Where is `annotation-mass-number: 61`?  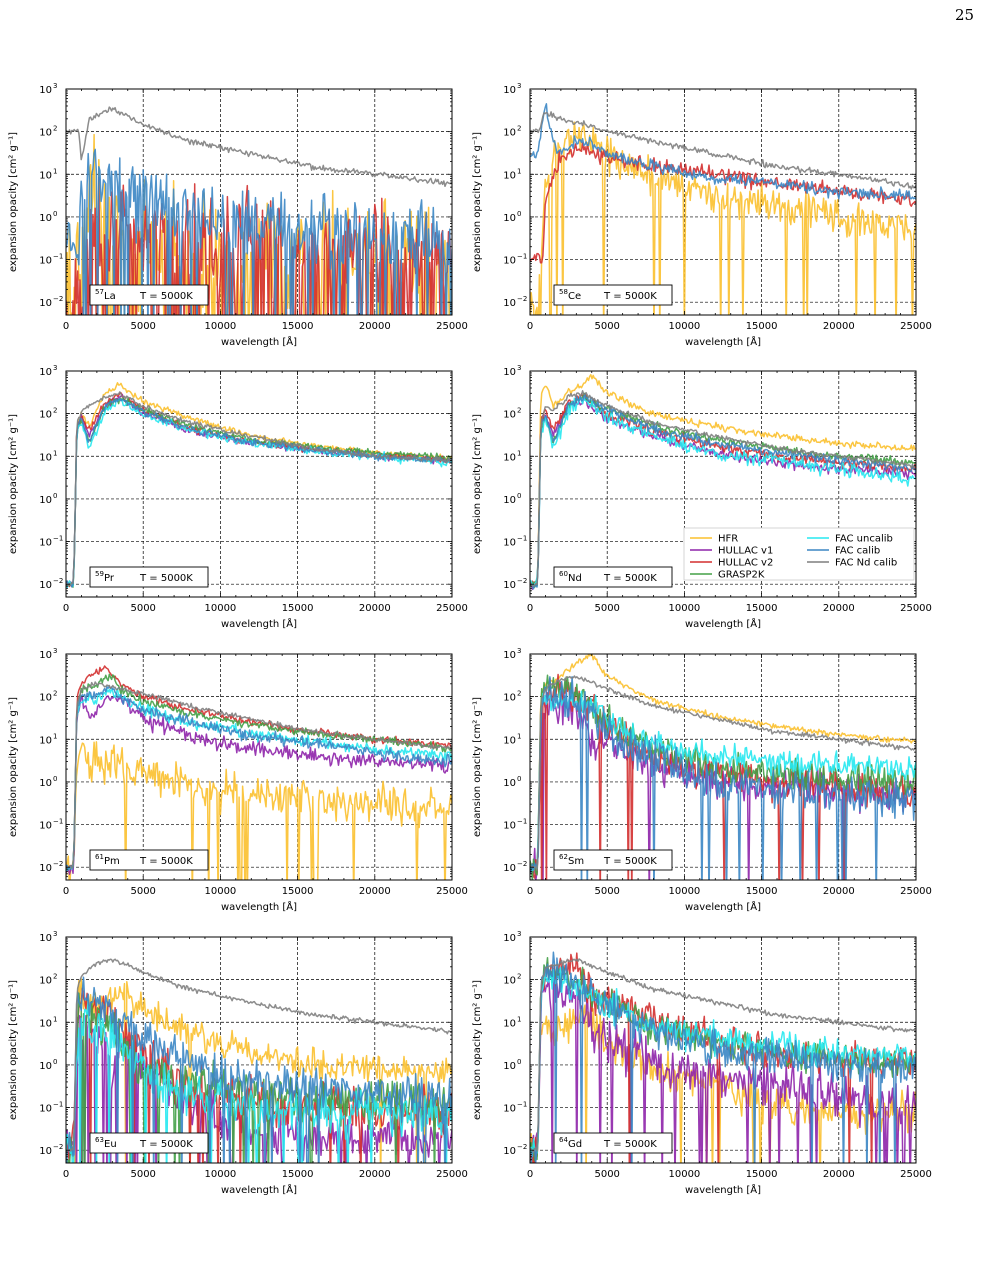 annotation-mass-number: 61 is located at coordinates (99, 857).